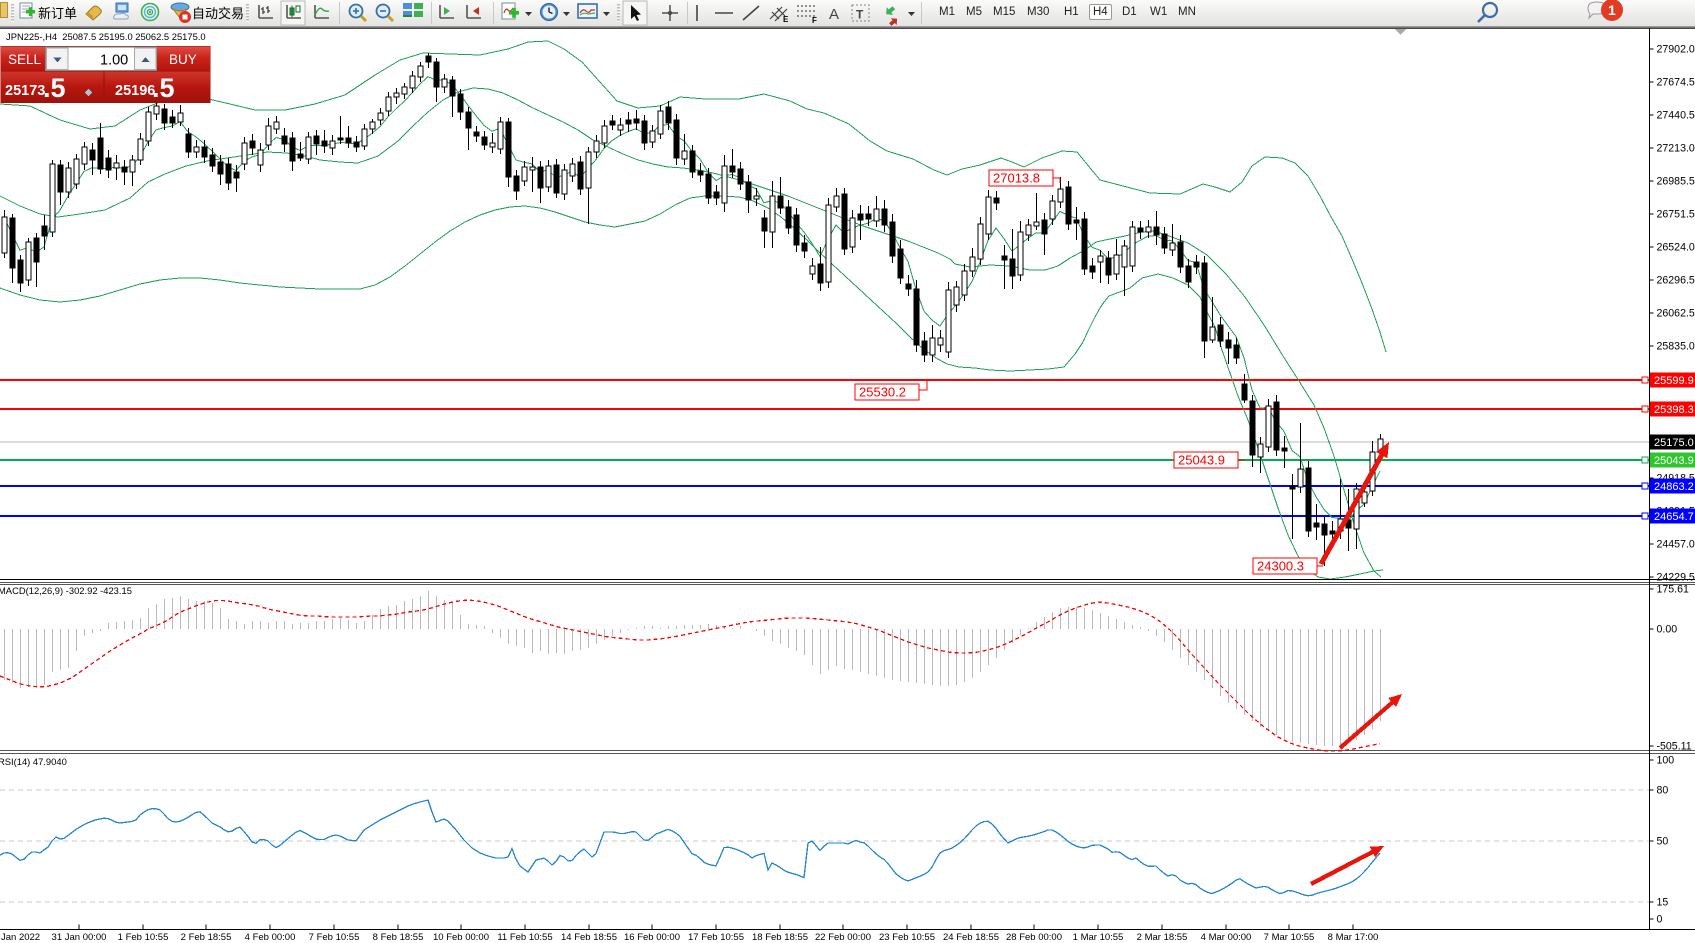 The width and height of the screenshot is (1695, 943). I want to click on svg-text: 7 Feb 10:55, so click(334, 937).